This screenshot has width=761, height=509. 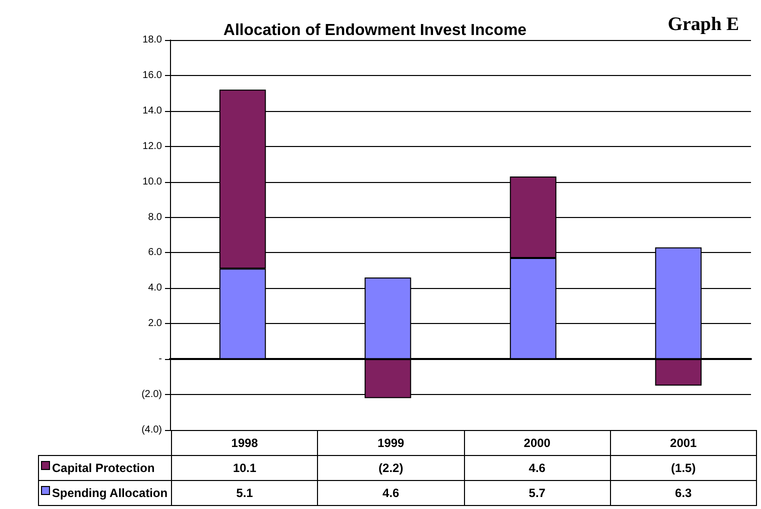 What do you see at coordinates (105, 493) in the screenshot?
I see `legend-label: Spending Allocation` at bounding box center [105, 493].